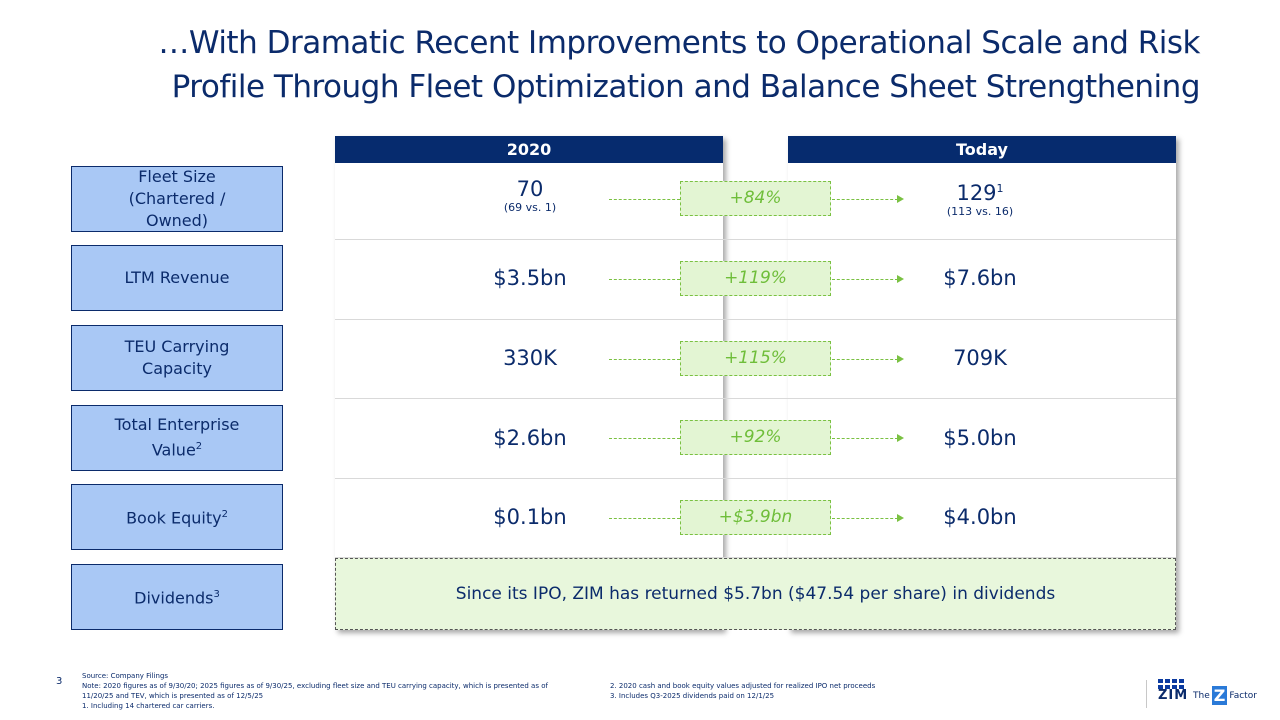  What do you see at coordinates (1174, 693) in the screenshot?
I see `zim-logo: ZIM` at bounding box center [1174, 693].